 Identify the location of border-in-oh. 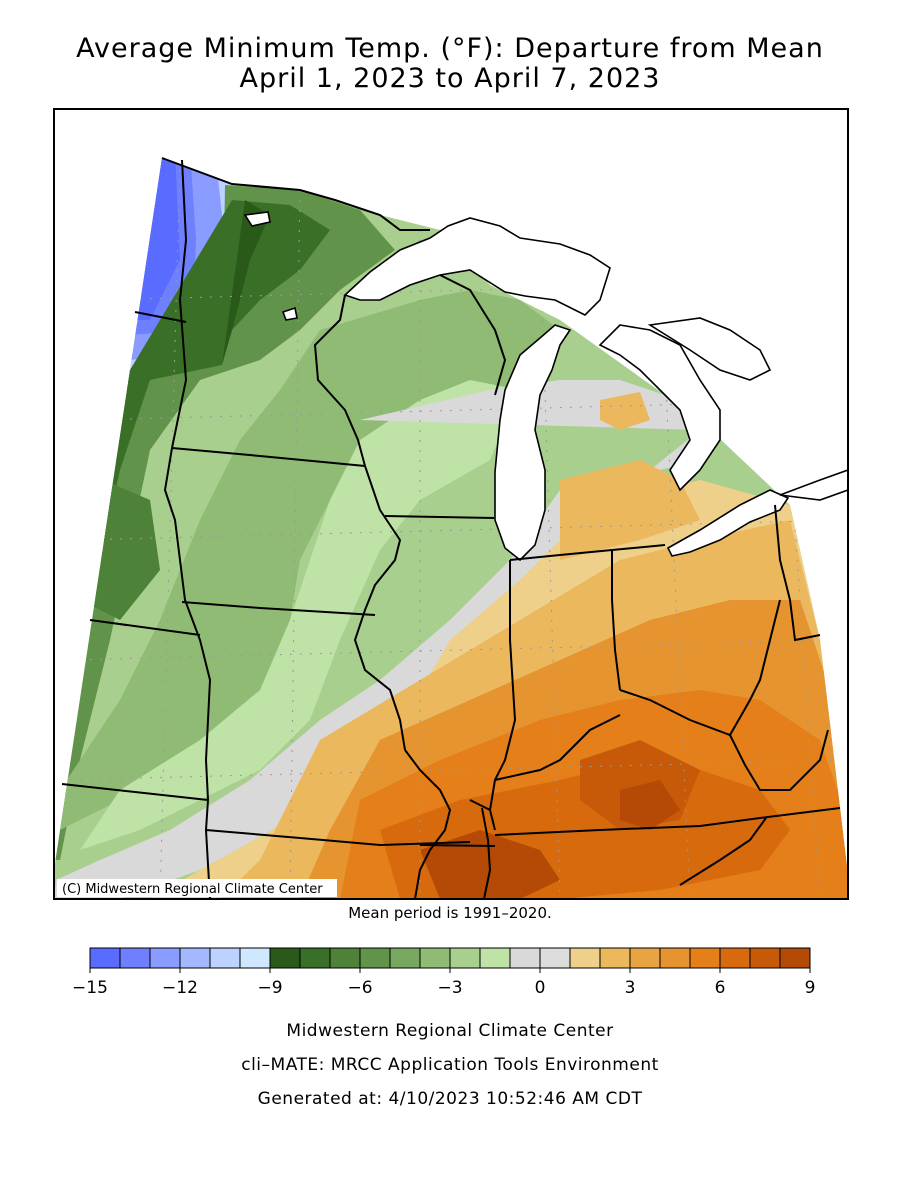
(616, 620).